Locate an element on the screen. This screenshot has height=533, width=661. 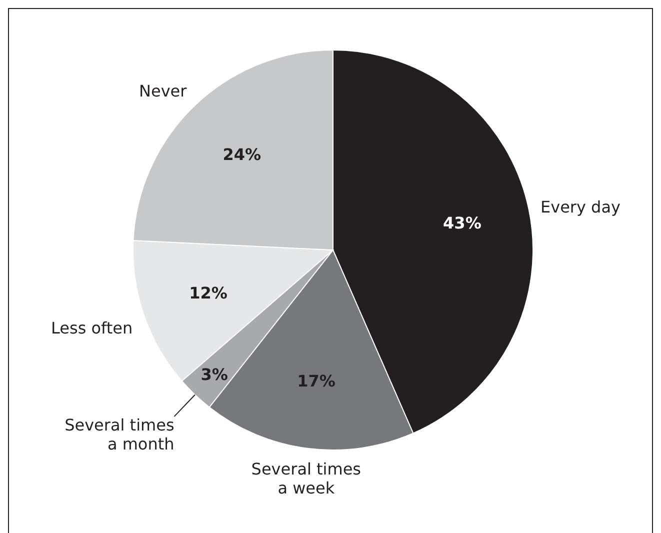
data-label: 24% is located at coordinates (242, 154).